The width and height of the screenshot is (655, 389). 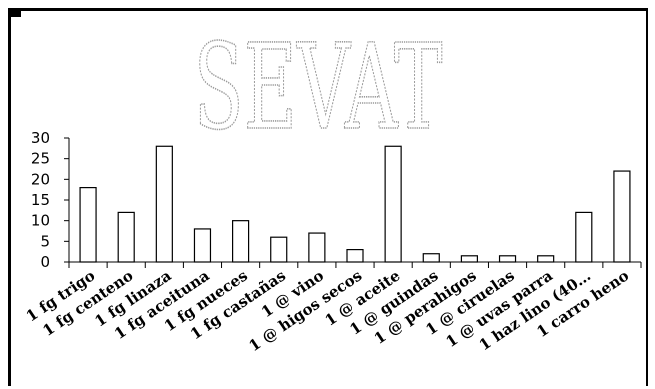 What do you see at coordinates (40, 138) in the screenshot?
I see `y-tick-label: 30` at bounding box center [40, 138].